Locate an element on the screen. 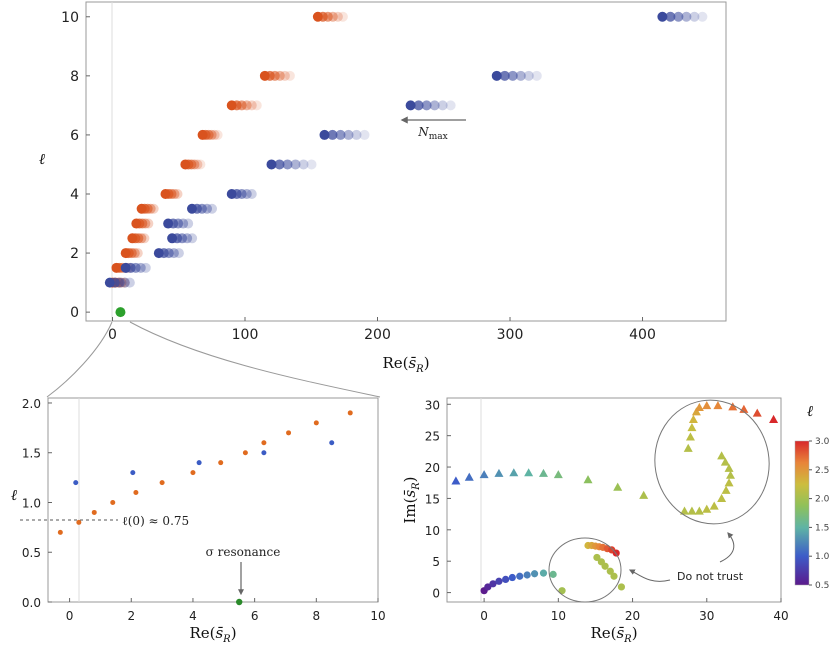 The image size is (830, 645). zoom-plot-frame is located at coordinates (213, 500).